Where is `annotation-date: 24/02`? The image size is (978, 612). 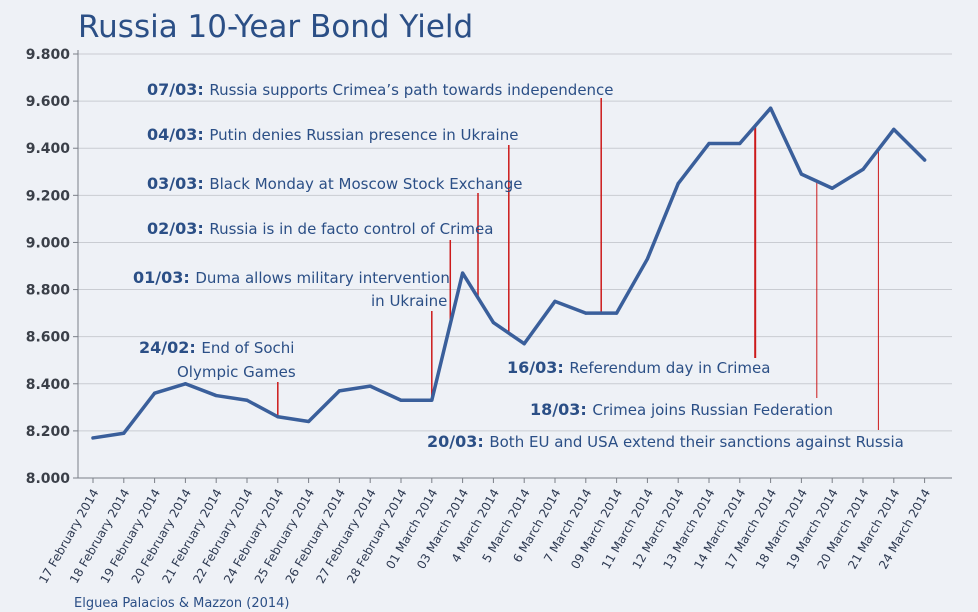 annotation-date: 24/02 is located at coordinates (164, 347).